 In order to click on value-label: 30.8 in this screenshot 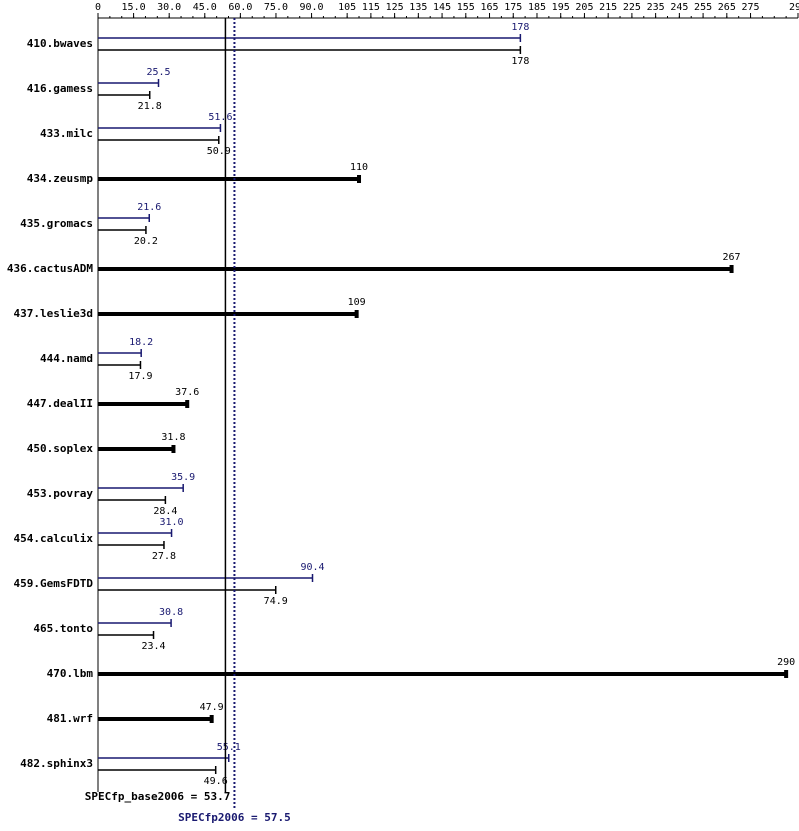, I will do `click(171, 612)`.